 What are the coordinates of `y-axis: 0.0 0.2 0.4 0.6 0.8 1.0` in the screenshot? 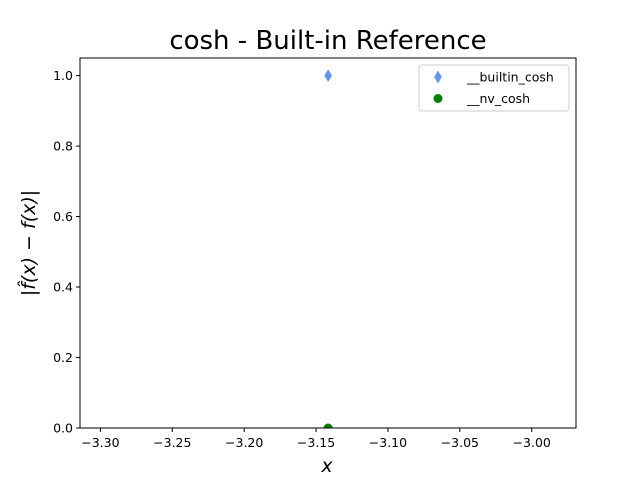 It's located at (66, 252).